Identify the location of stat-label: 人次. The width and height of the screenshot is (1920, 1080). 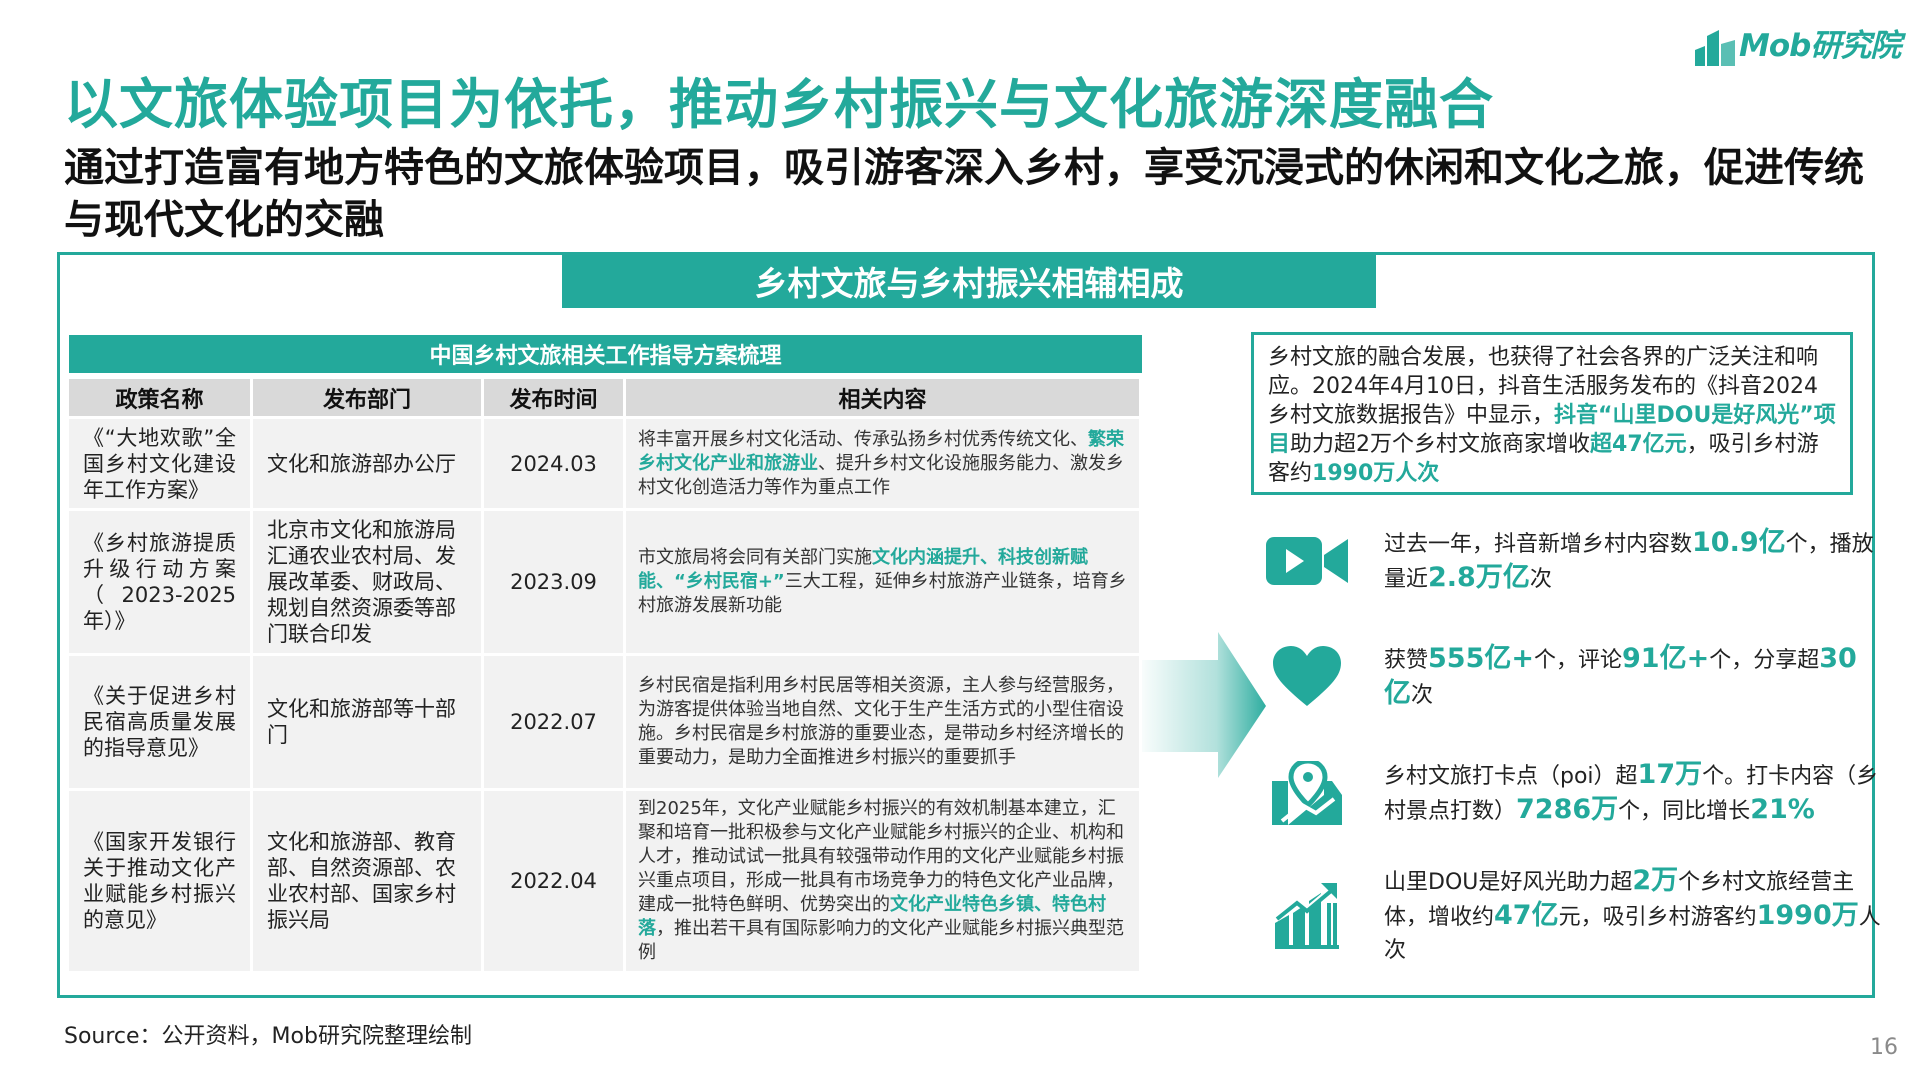
(1632, 934).